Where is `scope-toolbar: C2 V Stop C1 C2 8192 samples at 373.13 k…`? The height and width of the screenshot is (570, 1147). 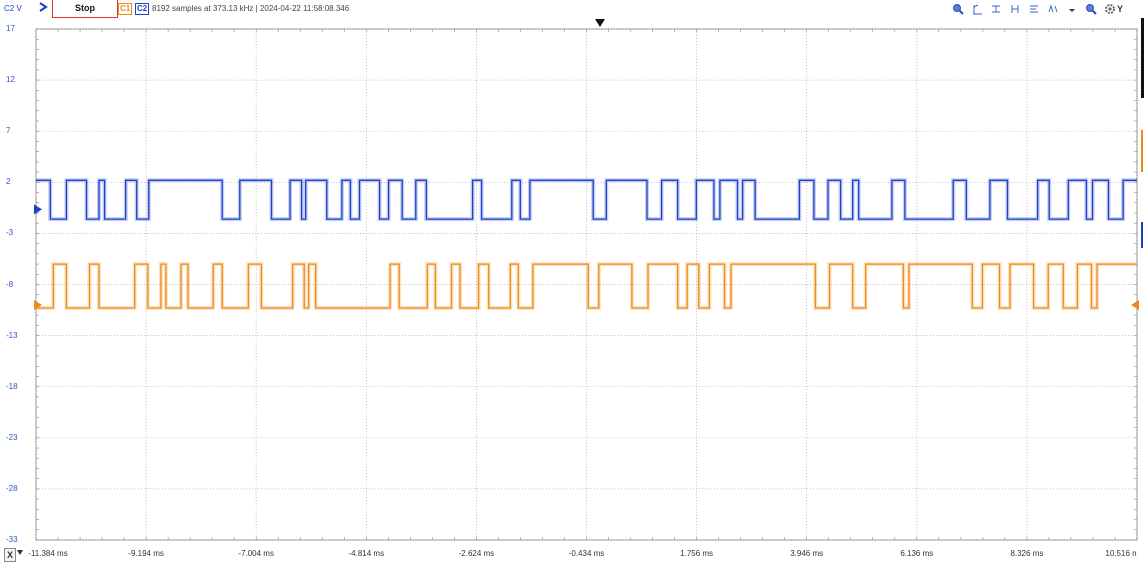
scope-toolbar: C2 V Stop C1 C2 8192 samples at 373.13 k… is located at coordinates (573, 9).